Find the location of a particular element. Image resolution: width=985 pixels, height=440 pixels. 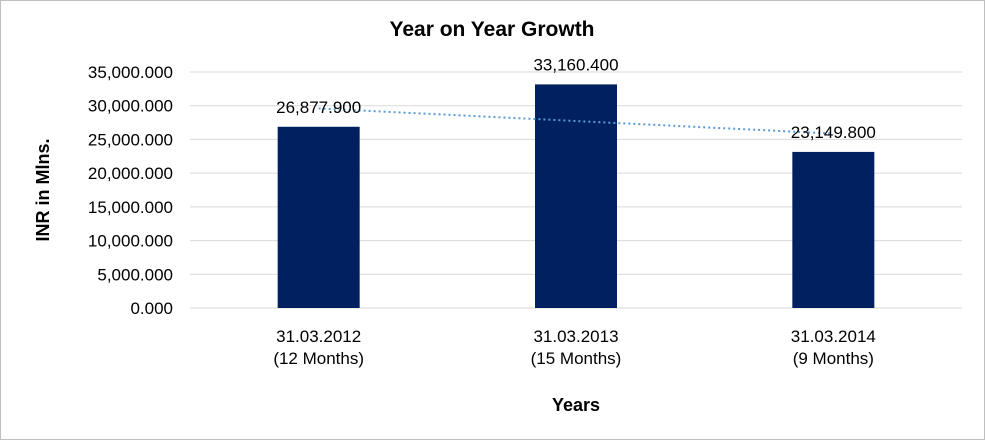

y-tick-label: 10,000.000 is located at coordinates (130, 241).